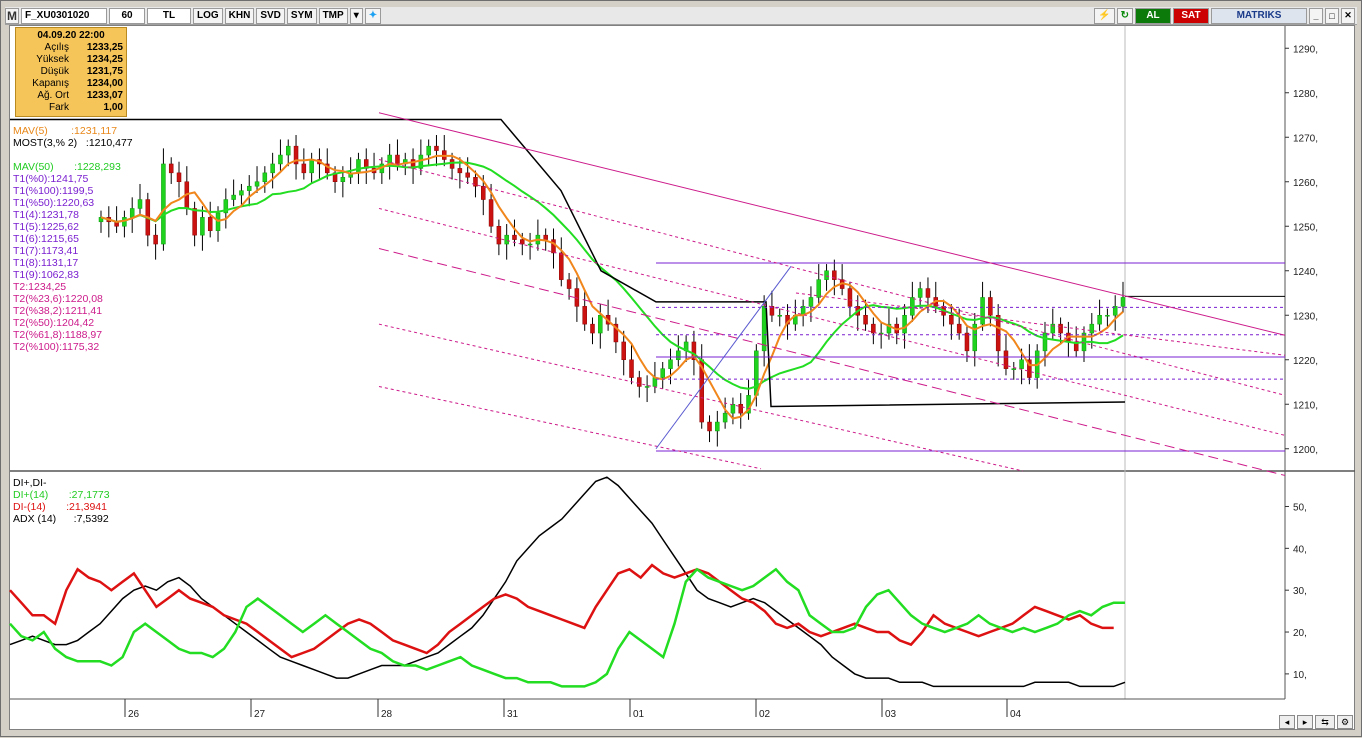 Image resolution: width=1362 pixels, height=738 pixels. What do you see at coordinates (71, 48) in the screenshot?
I see `info-row: Açılış 1233,25` at bounding box center [71, 48].